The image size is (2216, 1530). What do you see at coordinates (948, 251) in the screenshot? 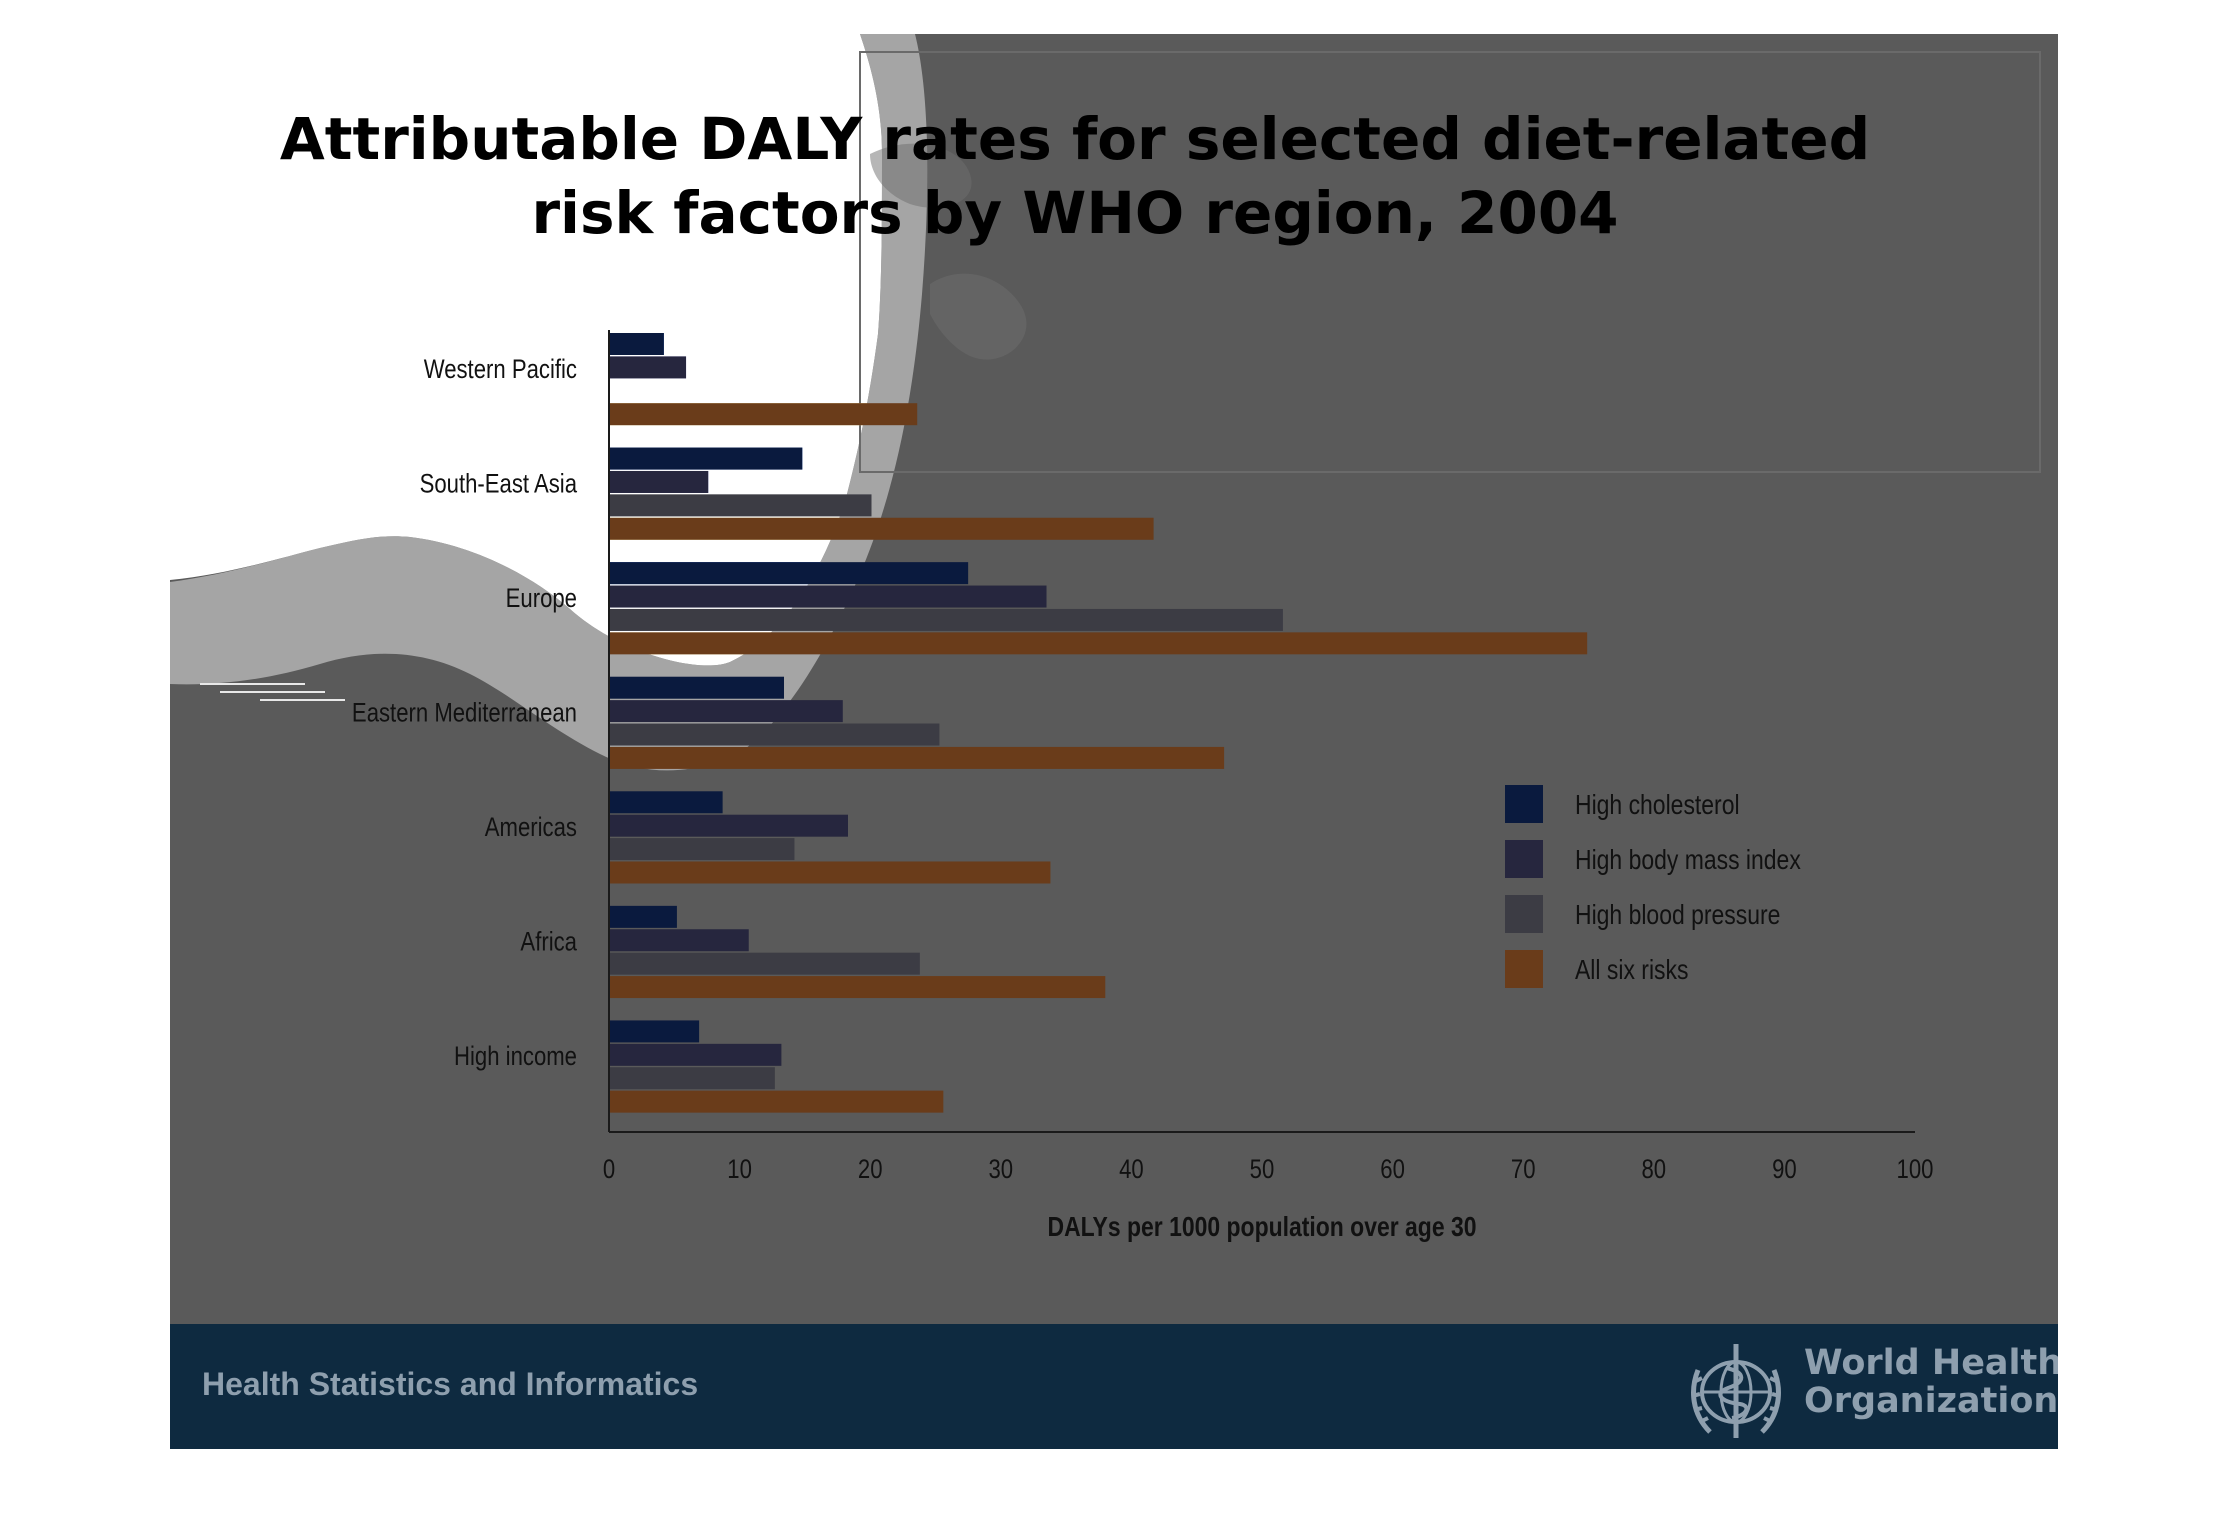
I see `world-map-shape` at bounding box center [948, 251].